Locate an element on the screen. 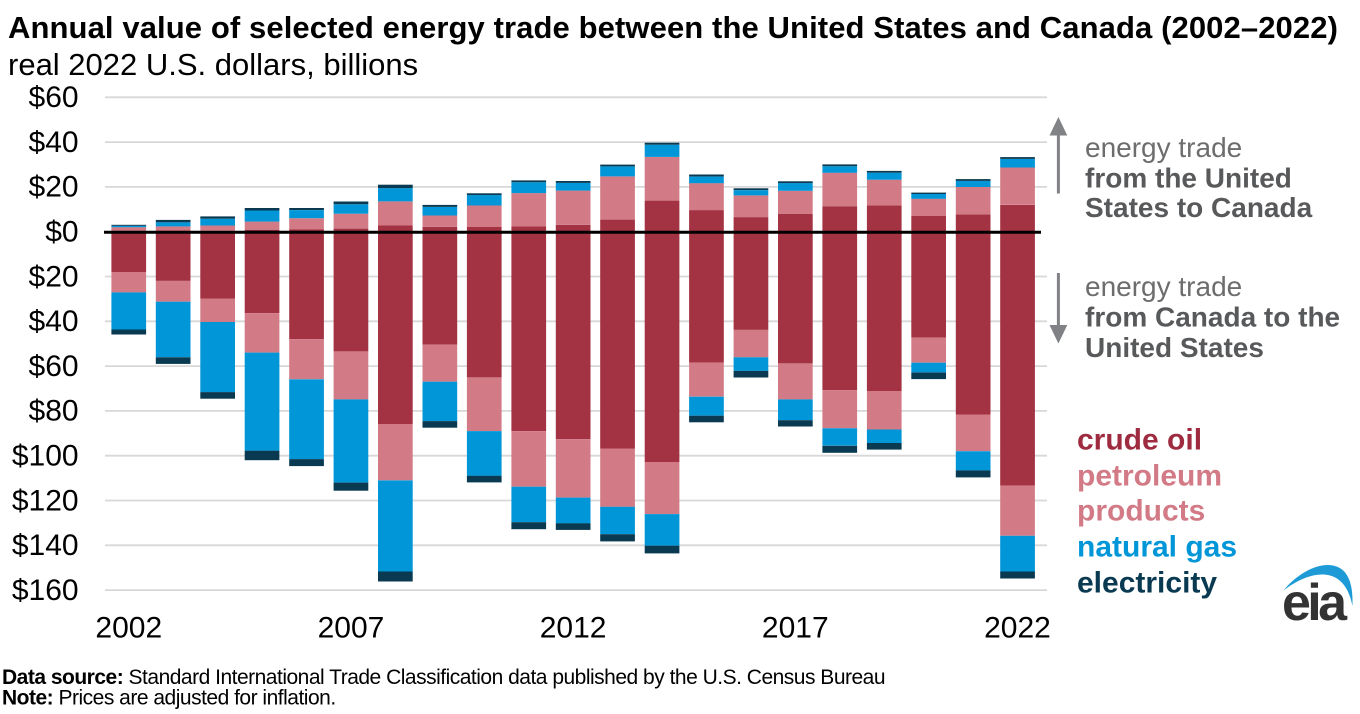 This screenshot has height=714, width=1360. svg-text: $80 is located at coordinates (54, 411).